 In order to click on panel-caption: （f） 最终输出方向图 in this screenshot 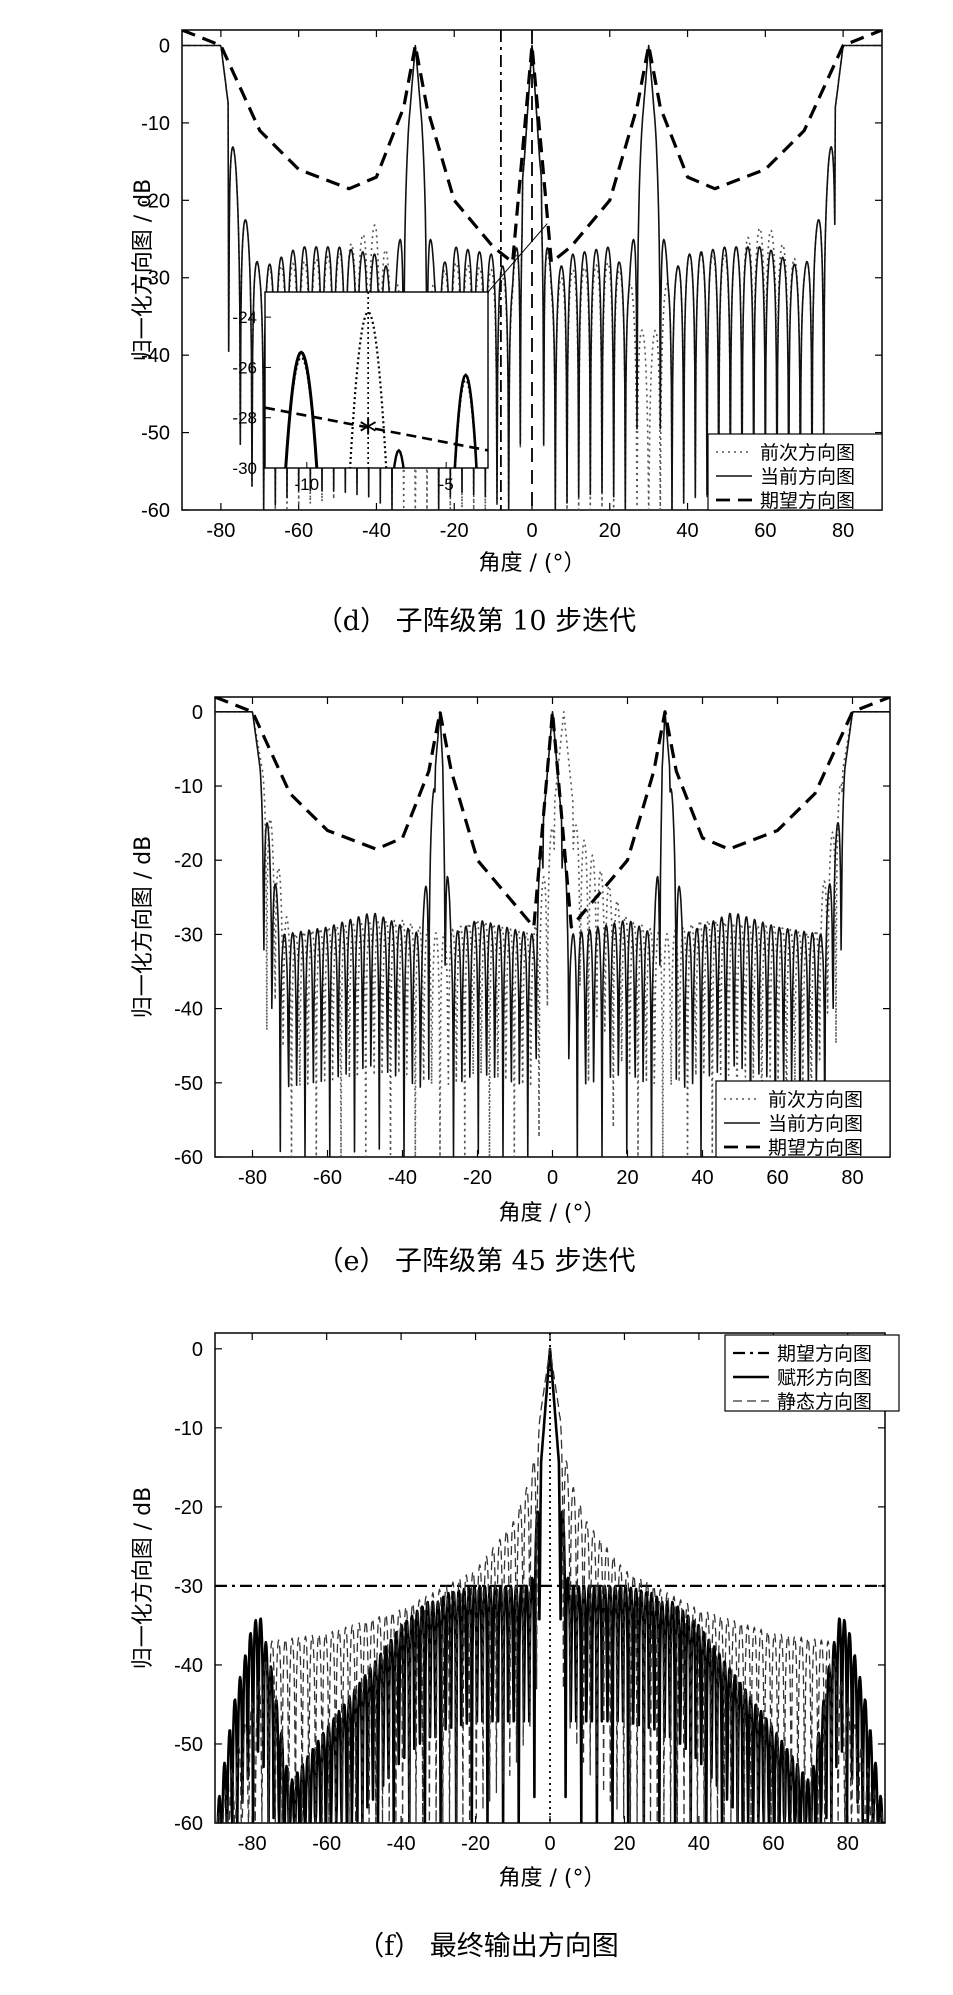, I will do `click(488, 1946)`.